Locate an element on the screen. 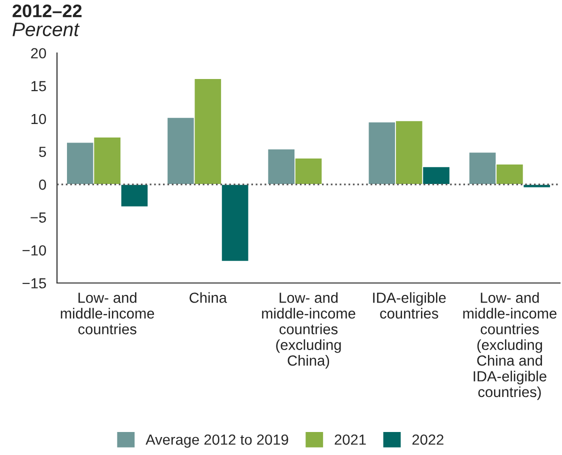  x-tick-label: Low- and middle-income countries is located at coordinates (107, 313).